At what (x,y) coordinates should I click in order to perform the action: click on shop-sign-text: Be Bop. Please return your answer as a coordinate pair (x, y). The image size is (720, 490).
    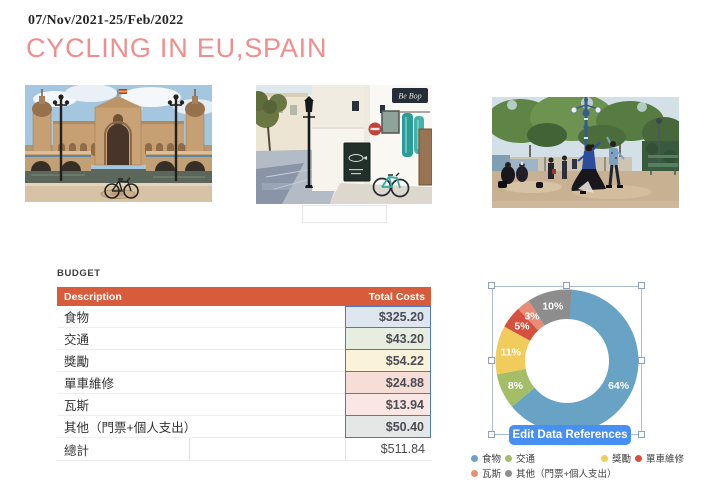
    Looking at the image, I should click on (409, 96).